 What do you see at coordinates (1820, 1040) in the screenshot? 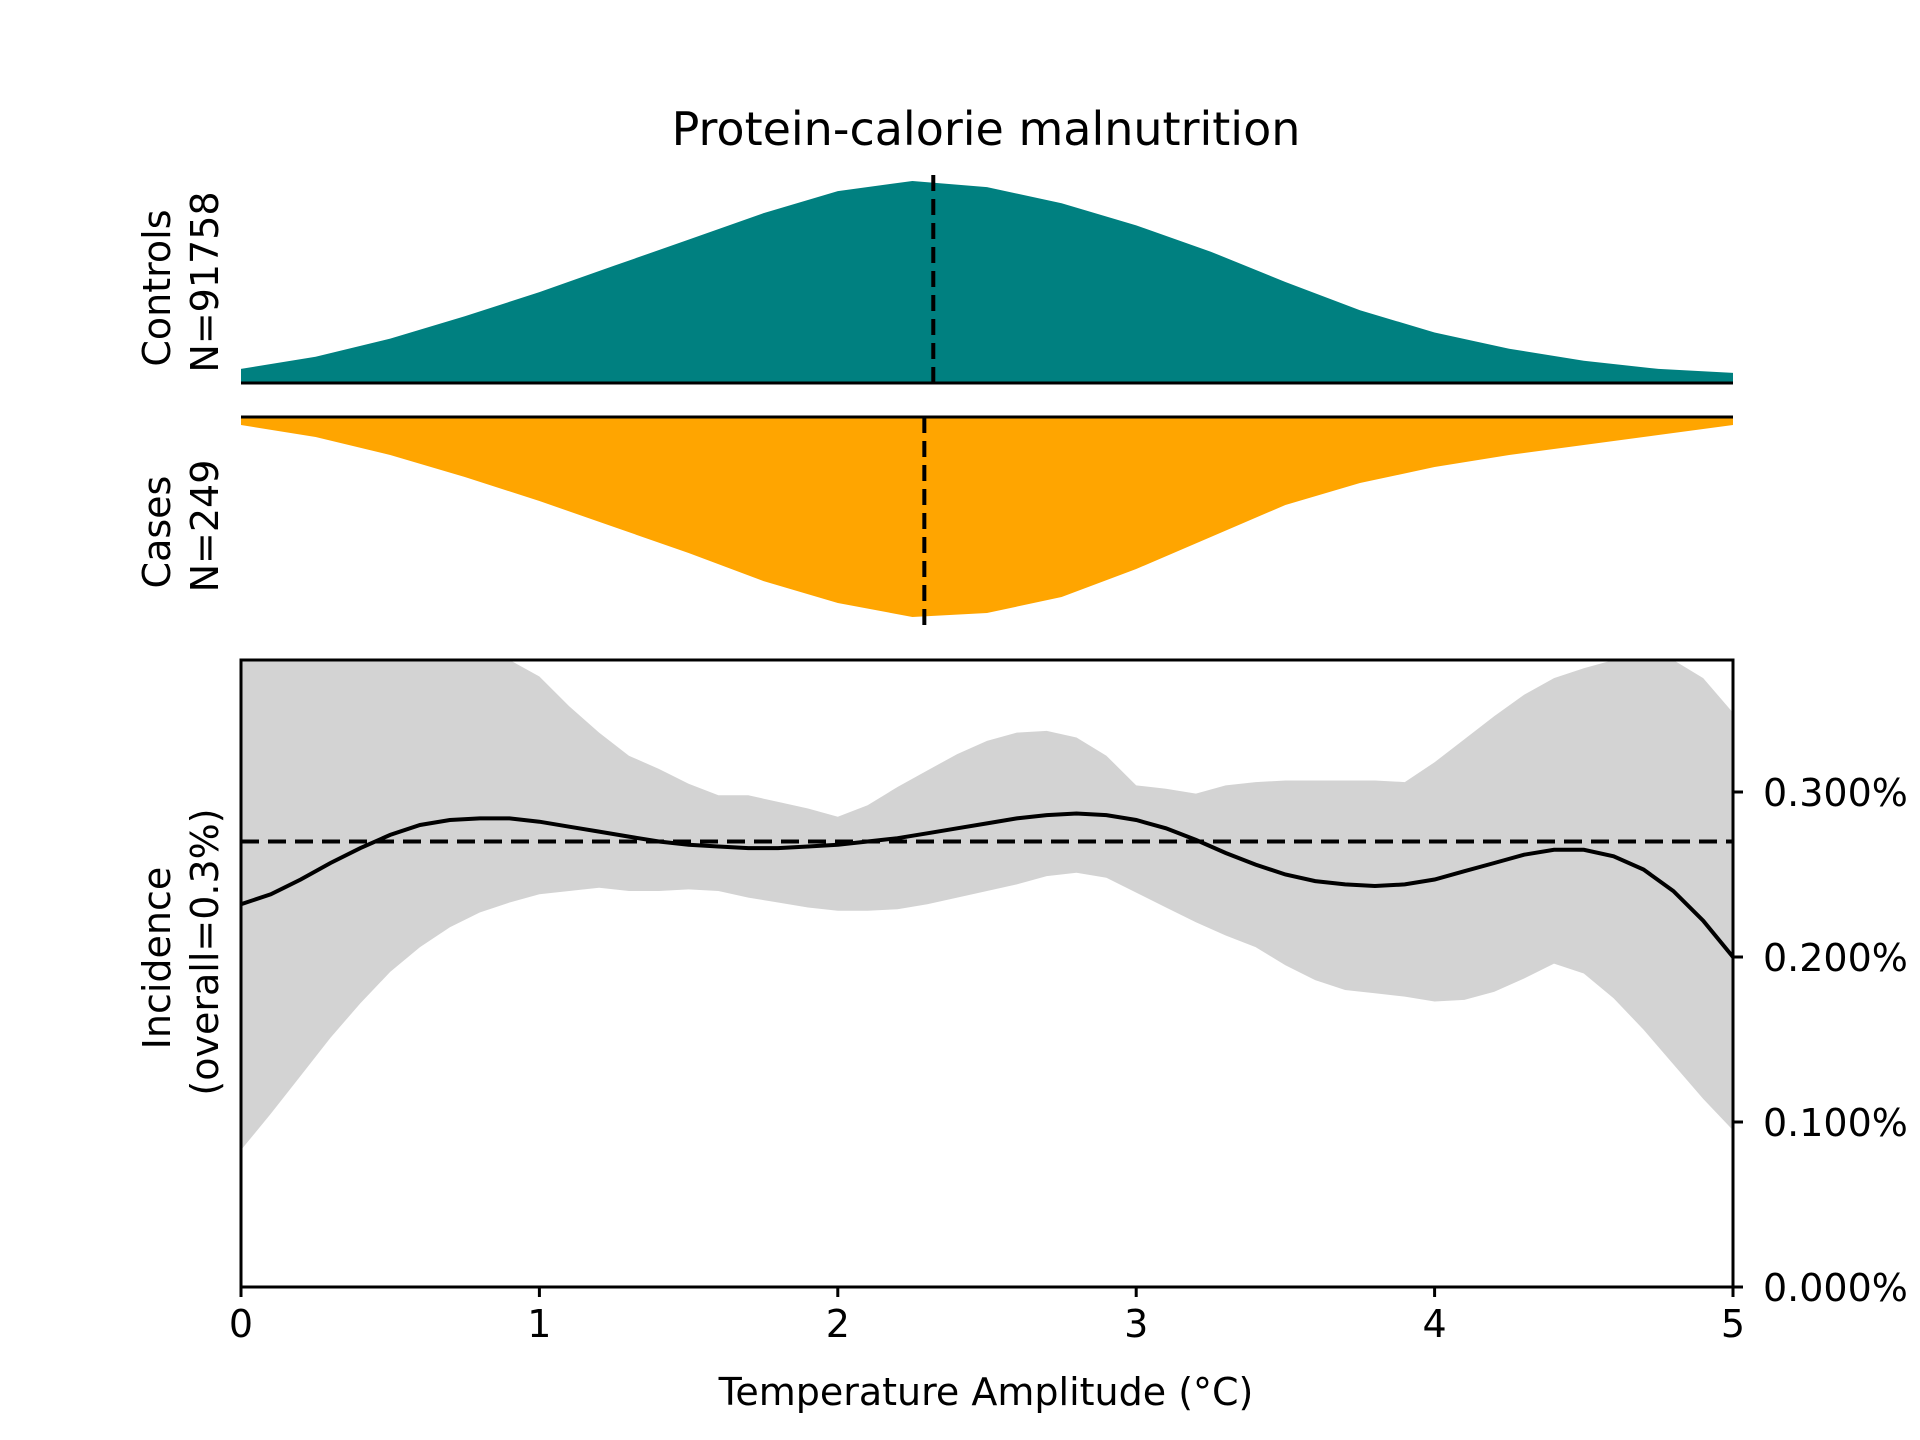
I see `y-axis: 0.000% 0.100% 0.200% 0.300%` at bounding box center [1820, 1040].